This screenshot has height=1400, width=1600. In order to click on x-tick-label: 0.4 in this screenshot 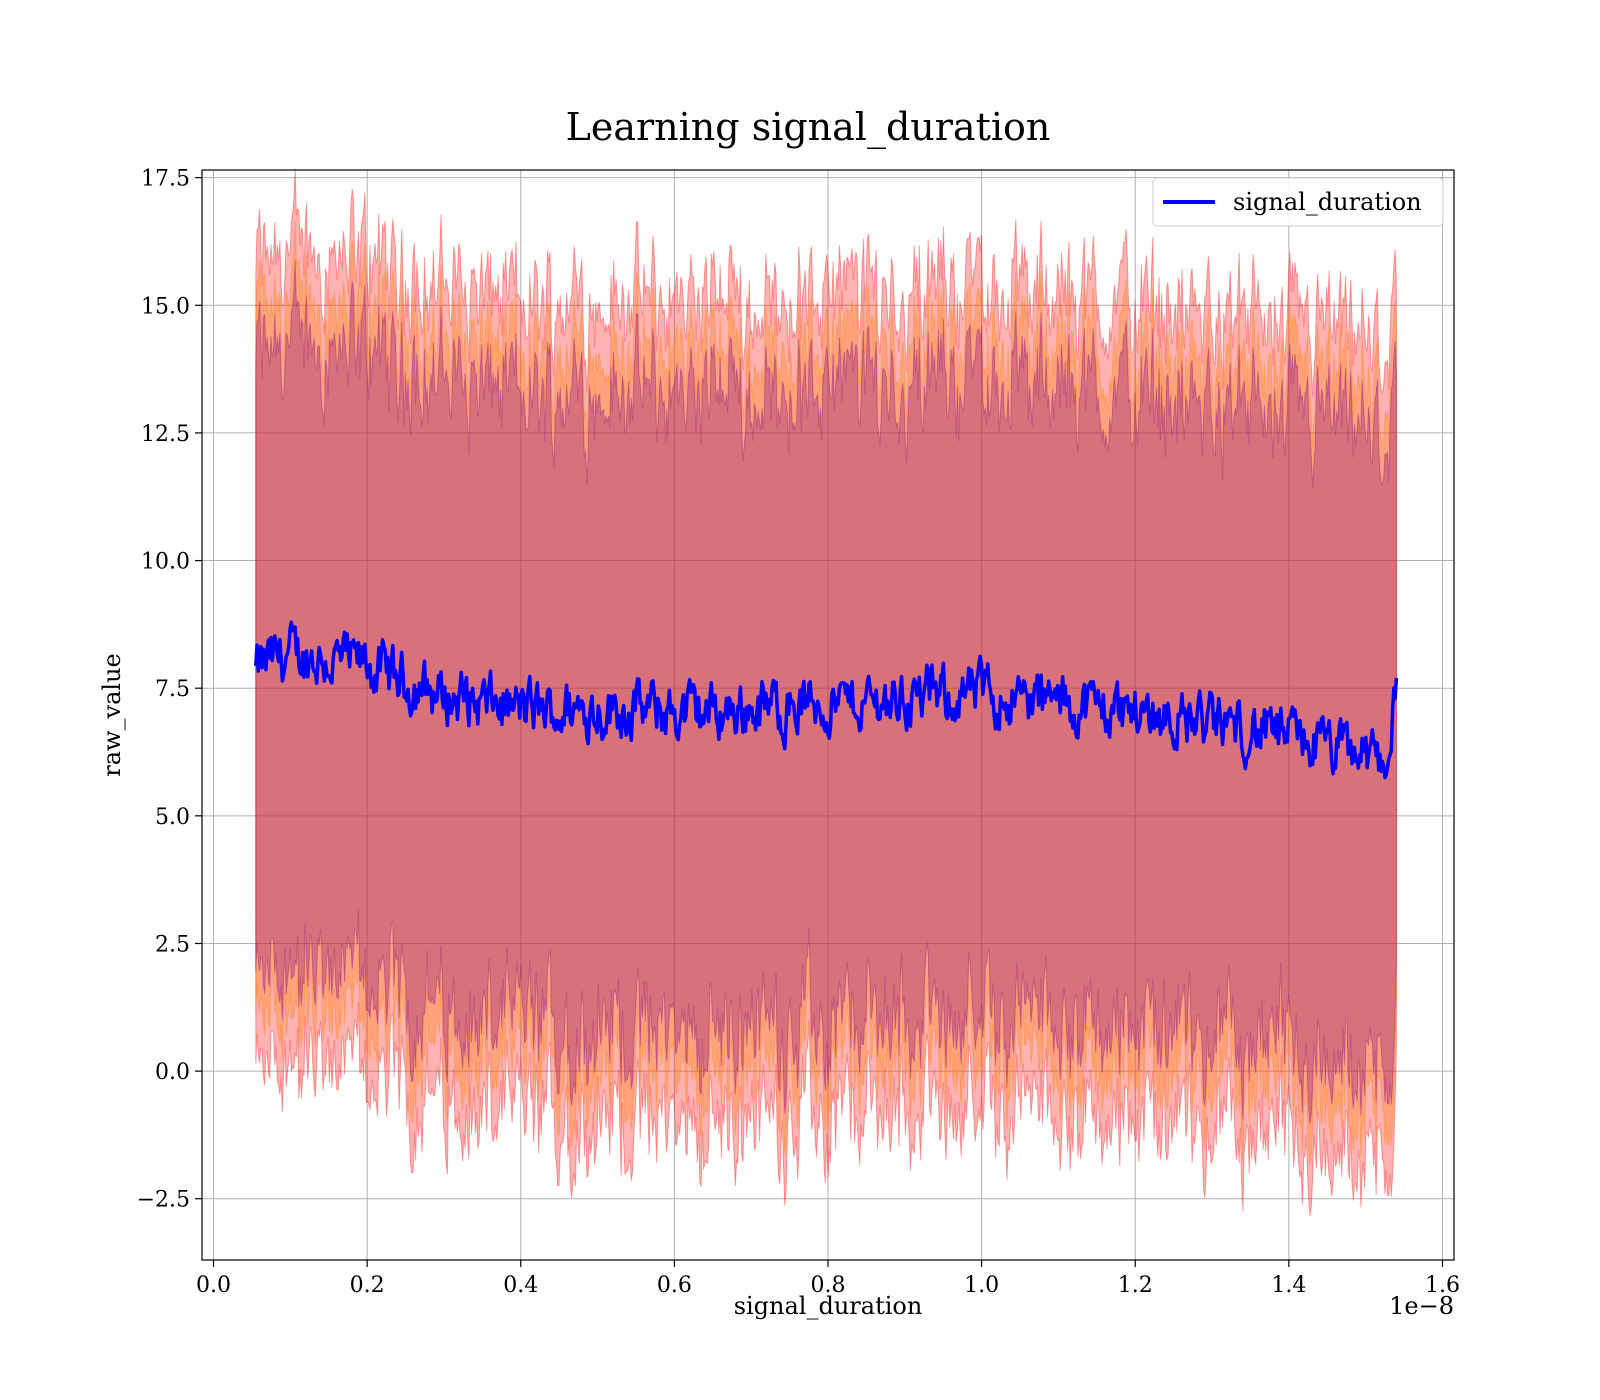, I will do `click(520, 1285)`.